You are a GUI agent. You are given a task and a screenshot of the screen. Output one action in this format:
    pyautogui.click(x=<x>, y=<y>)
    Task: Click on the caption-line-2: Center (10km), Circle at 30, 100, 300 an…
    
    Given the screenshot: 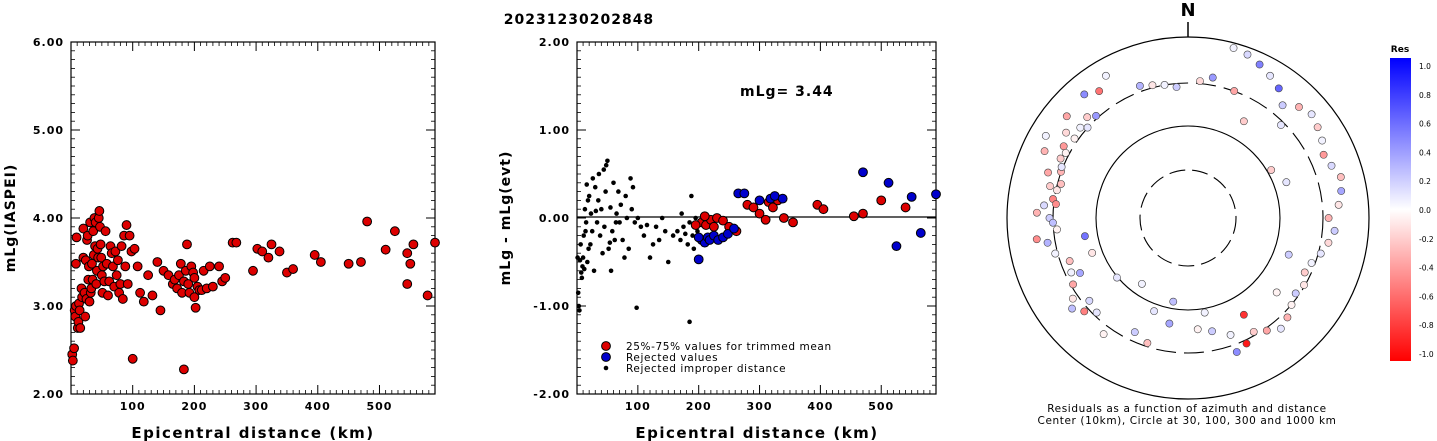 What is the action you would take?
    pyautogui.click(x=1187, y=421)
    